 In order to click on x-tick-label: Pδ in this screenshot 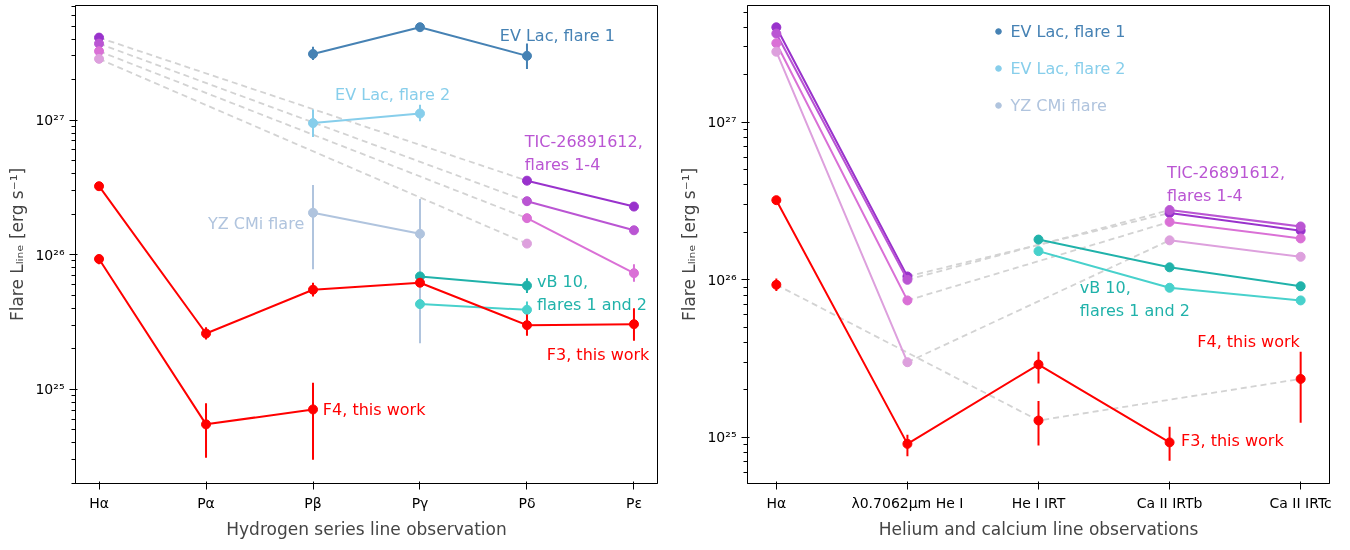, I will do `click(527, 502)`.